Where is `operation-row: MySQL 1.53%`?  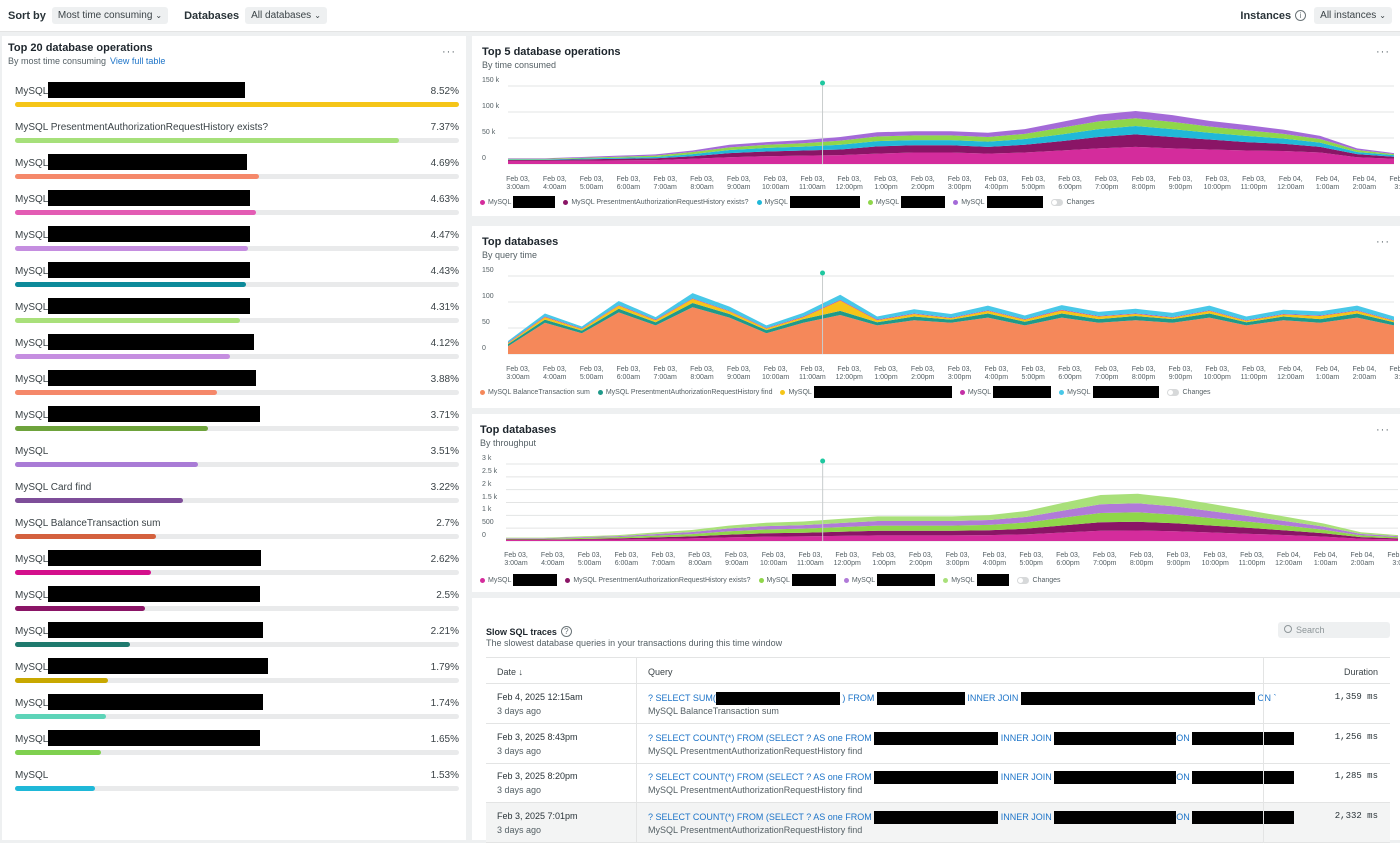 operation-row: MySQL 1.53% is located at coordinates (237, 788).